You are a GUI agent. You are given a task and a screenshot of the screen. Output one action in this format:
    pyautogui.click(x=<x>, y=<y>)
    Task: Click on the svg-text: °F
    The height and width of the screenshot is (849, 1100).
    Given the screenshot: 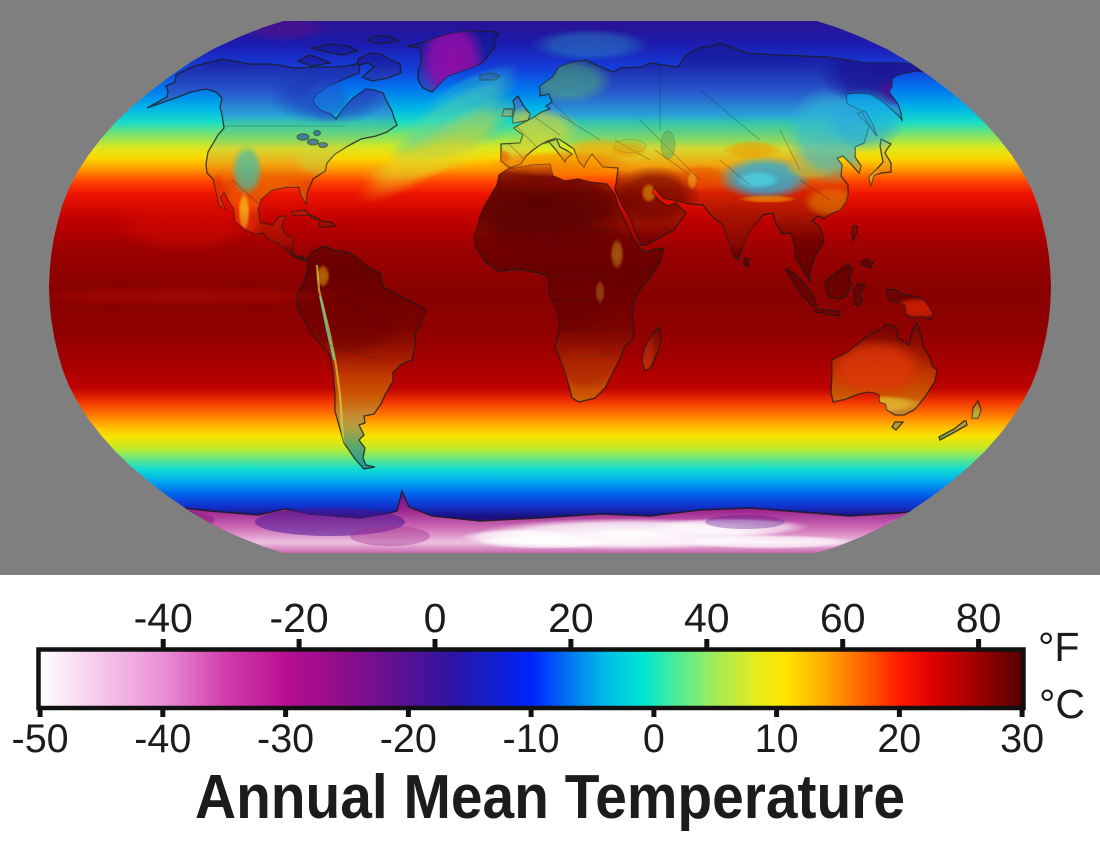 What is the action you would take?
    pyautogui.click(x=1058, y=647)
    